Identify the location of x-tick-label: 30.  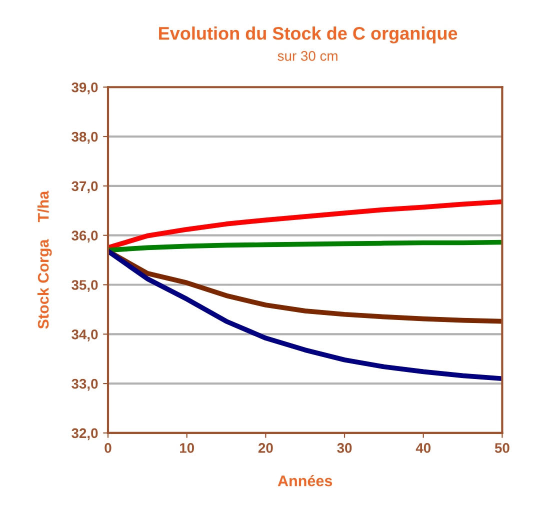
(344, 448).